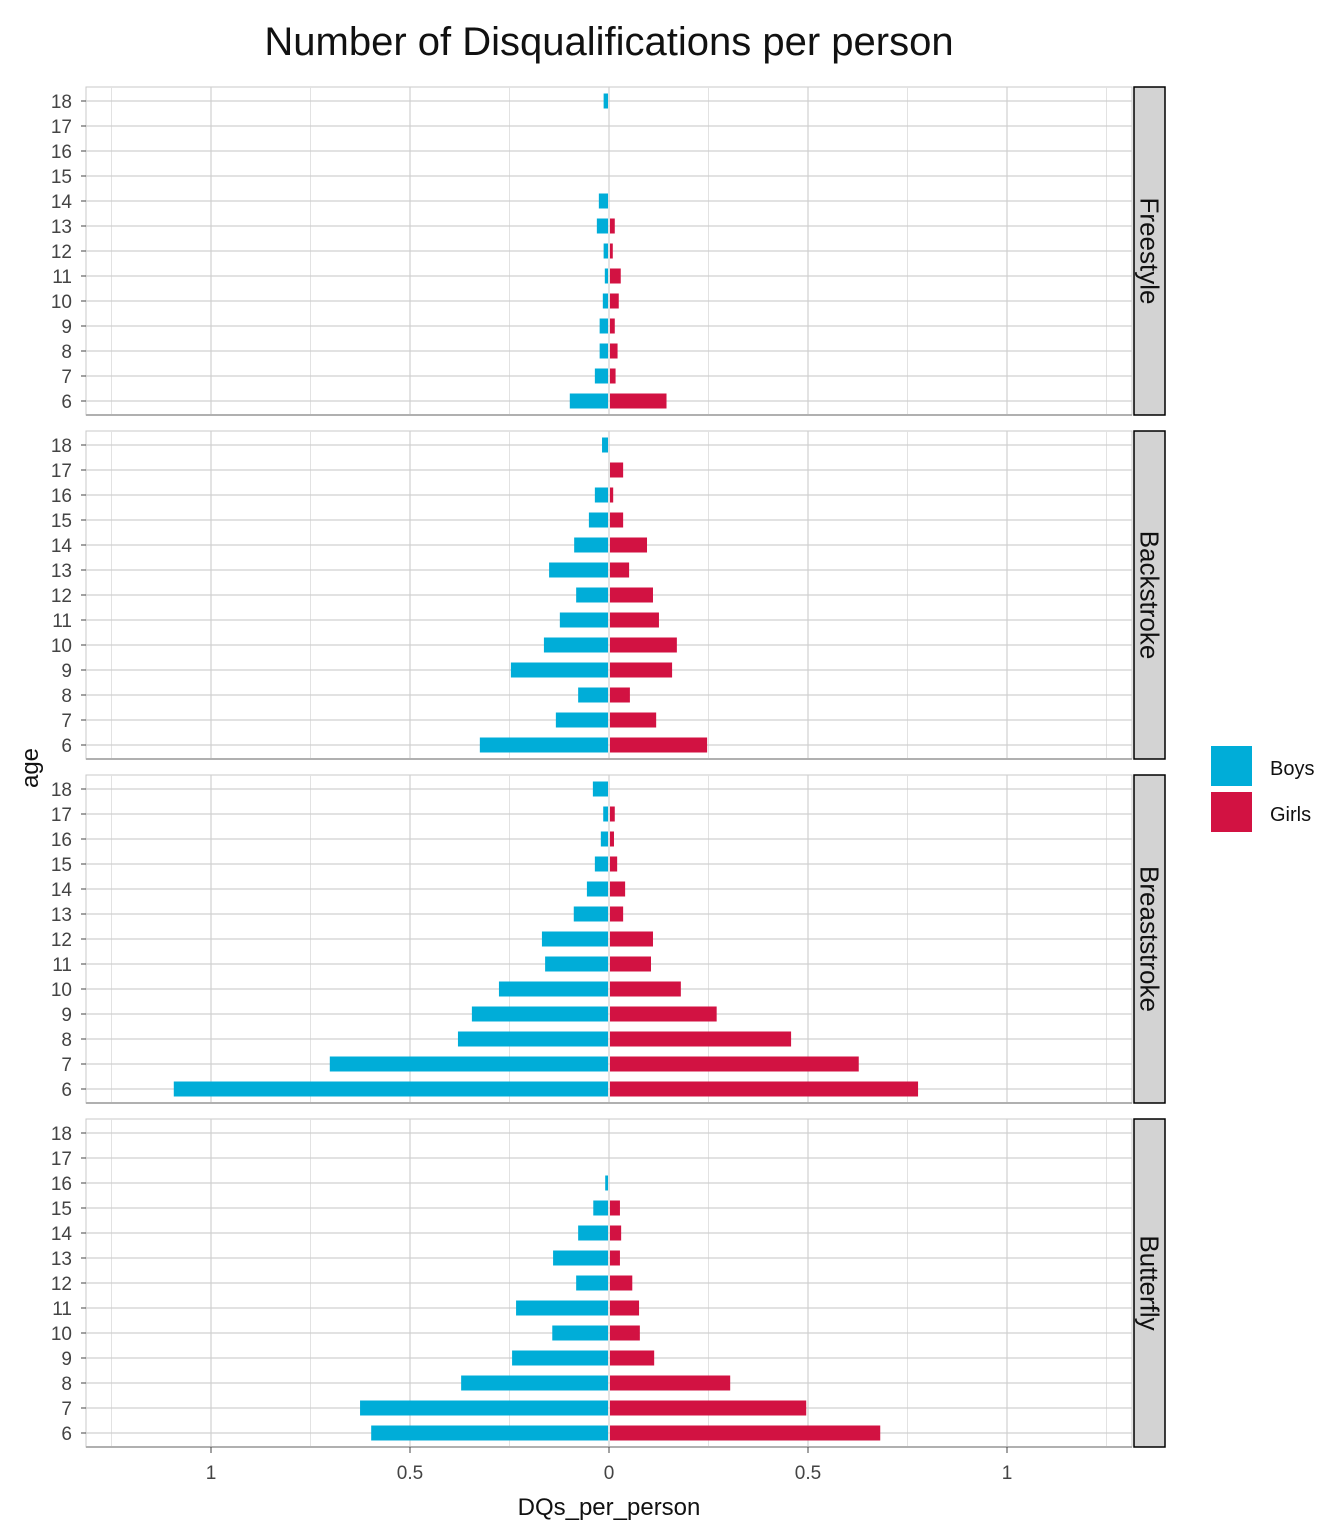 This screenshot has height=1536, width=1344. Describe the element at coordinates (1292, 769) in the screenshot. I see `legend-label-boys: Boys` at that location.